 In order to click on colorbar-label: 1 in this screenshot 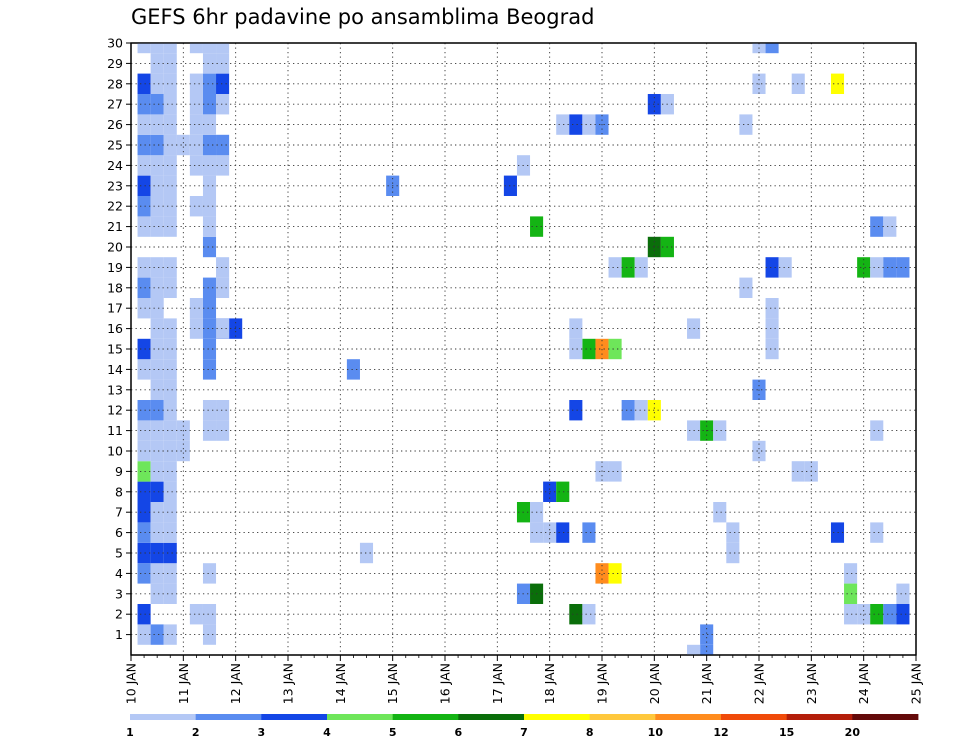, I will do `click(130, 732)`.